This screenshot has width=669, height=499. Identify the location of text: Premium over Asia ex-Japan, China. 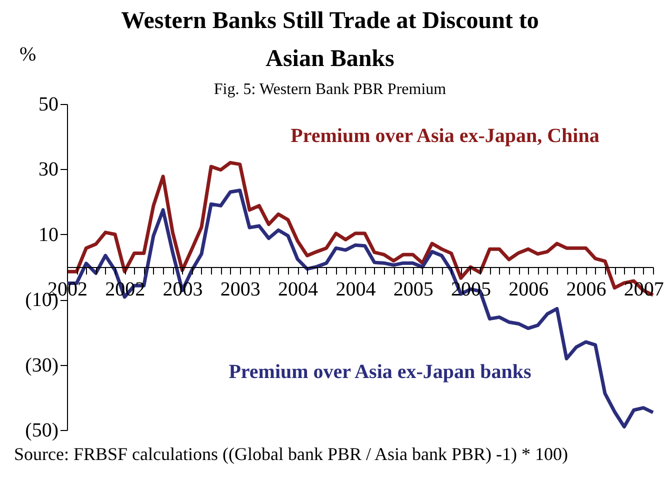
(445, 136).